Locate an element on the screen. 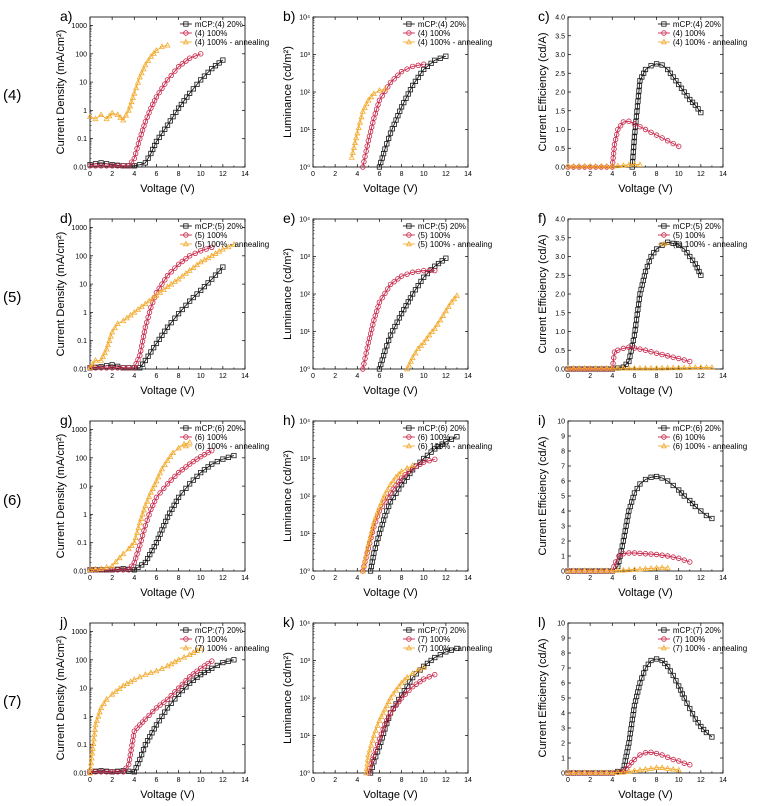 The width and height of the screenshot is (760, 806). legend-marker is located at coordinates (186, 630).